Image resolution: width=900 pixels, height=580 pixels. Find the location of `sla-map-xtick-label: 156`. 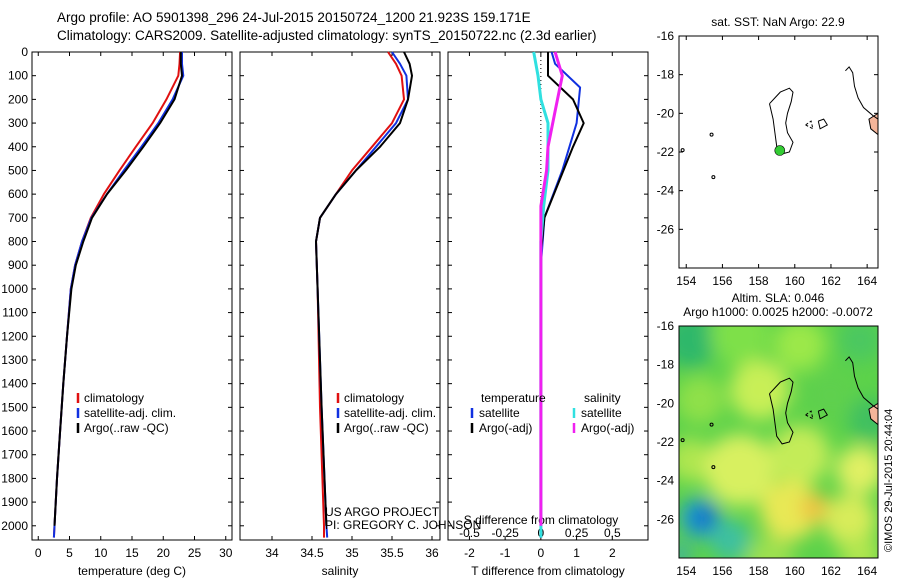

sla-map-xtick-label: 156 is located at coordinates (722, 571).